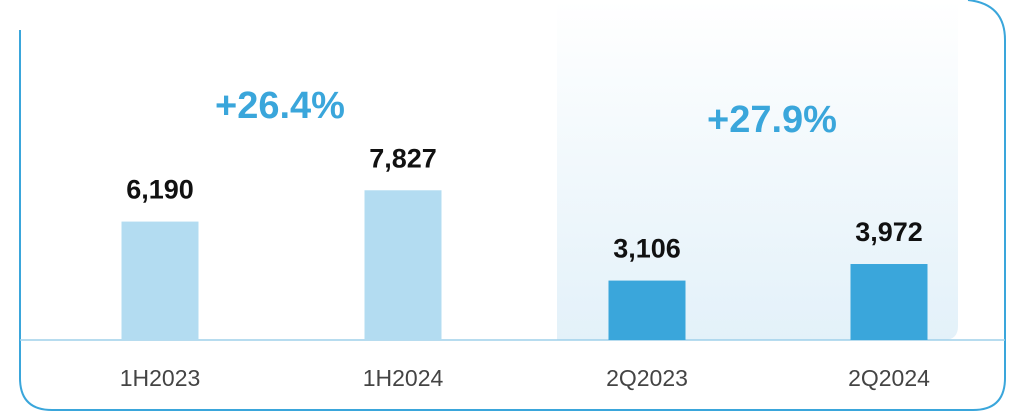 The image size is (1017, 412). Describe the element at coordinates (160, 378) in the screenshot. I see `category-label: 1H2023` at that location.